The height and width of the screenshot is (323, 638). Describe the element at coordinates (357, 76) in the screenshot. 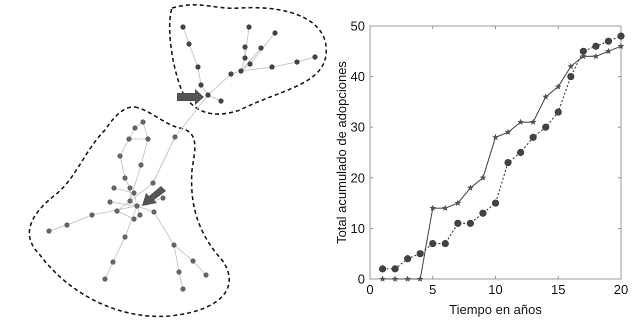

I see `y-tick-label: 40` at that location.